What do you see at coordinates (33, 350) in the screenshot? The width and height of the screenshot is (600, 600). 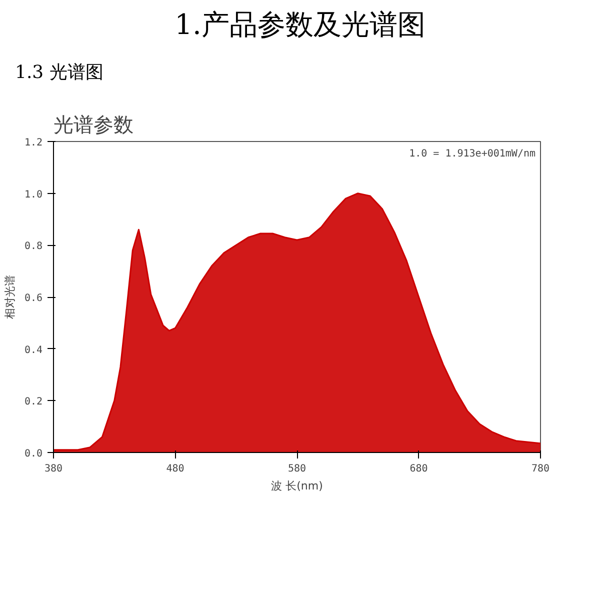 I see `y-tick-label: 0.4` at bounding box center [33, 350].